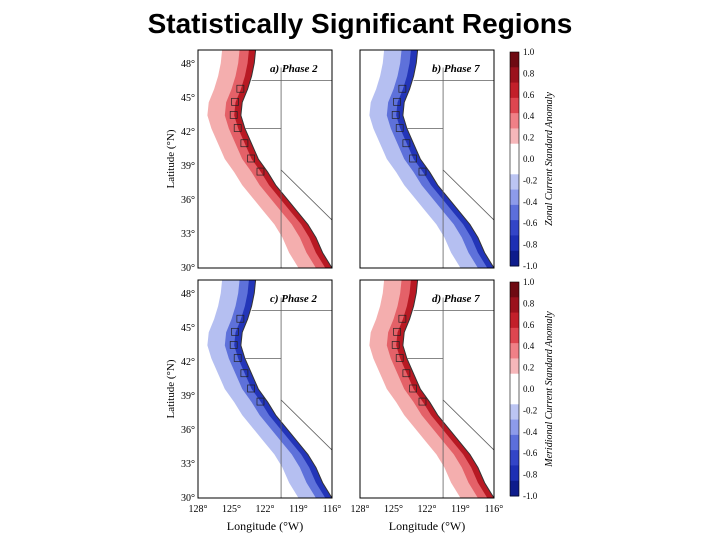 The image size is (720, 540). I want to click on map-panel: c) Phase 2, so click(265, 389).